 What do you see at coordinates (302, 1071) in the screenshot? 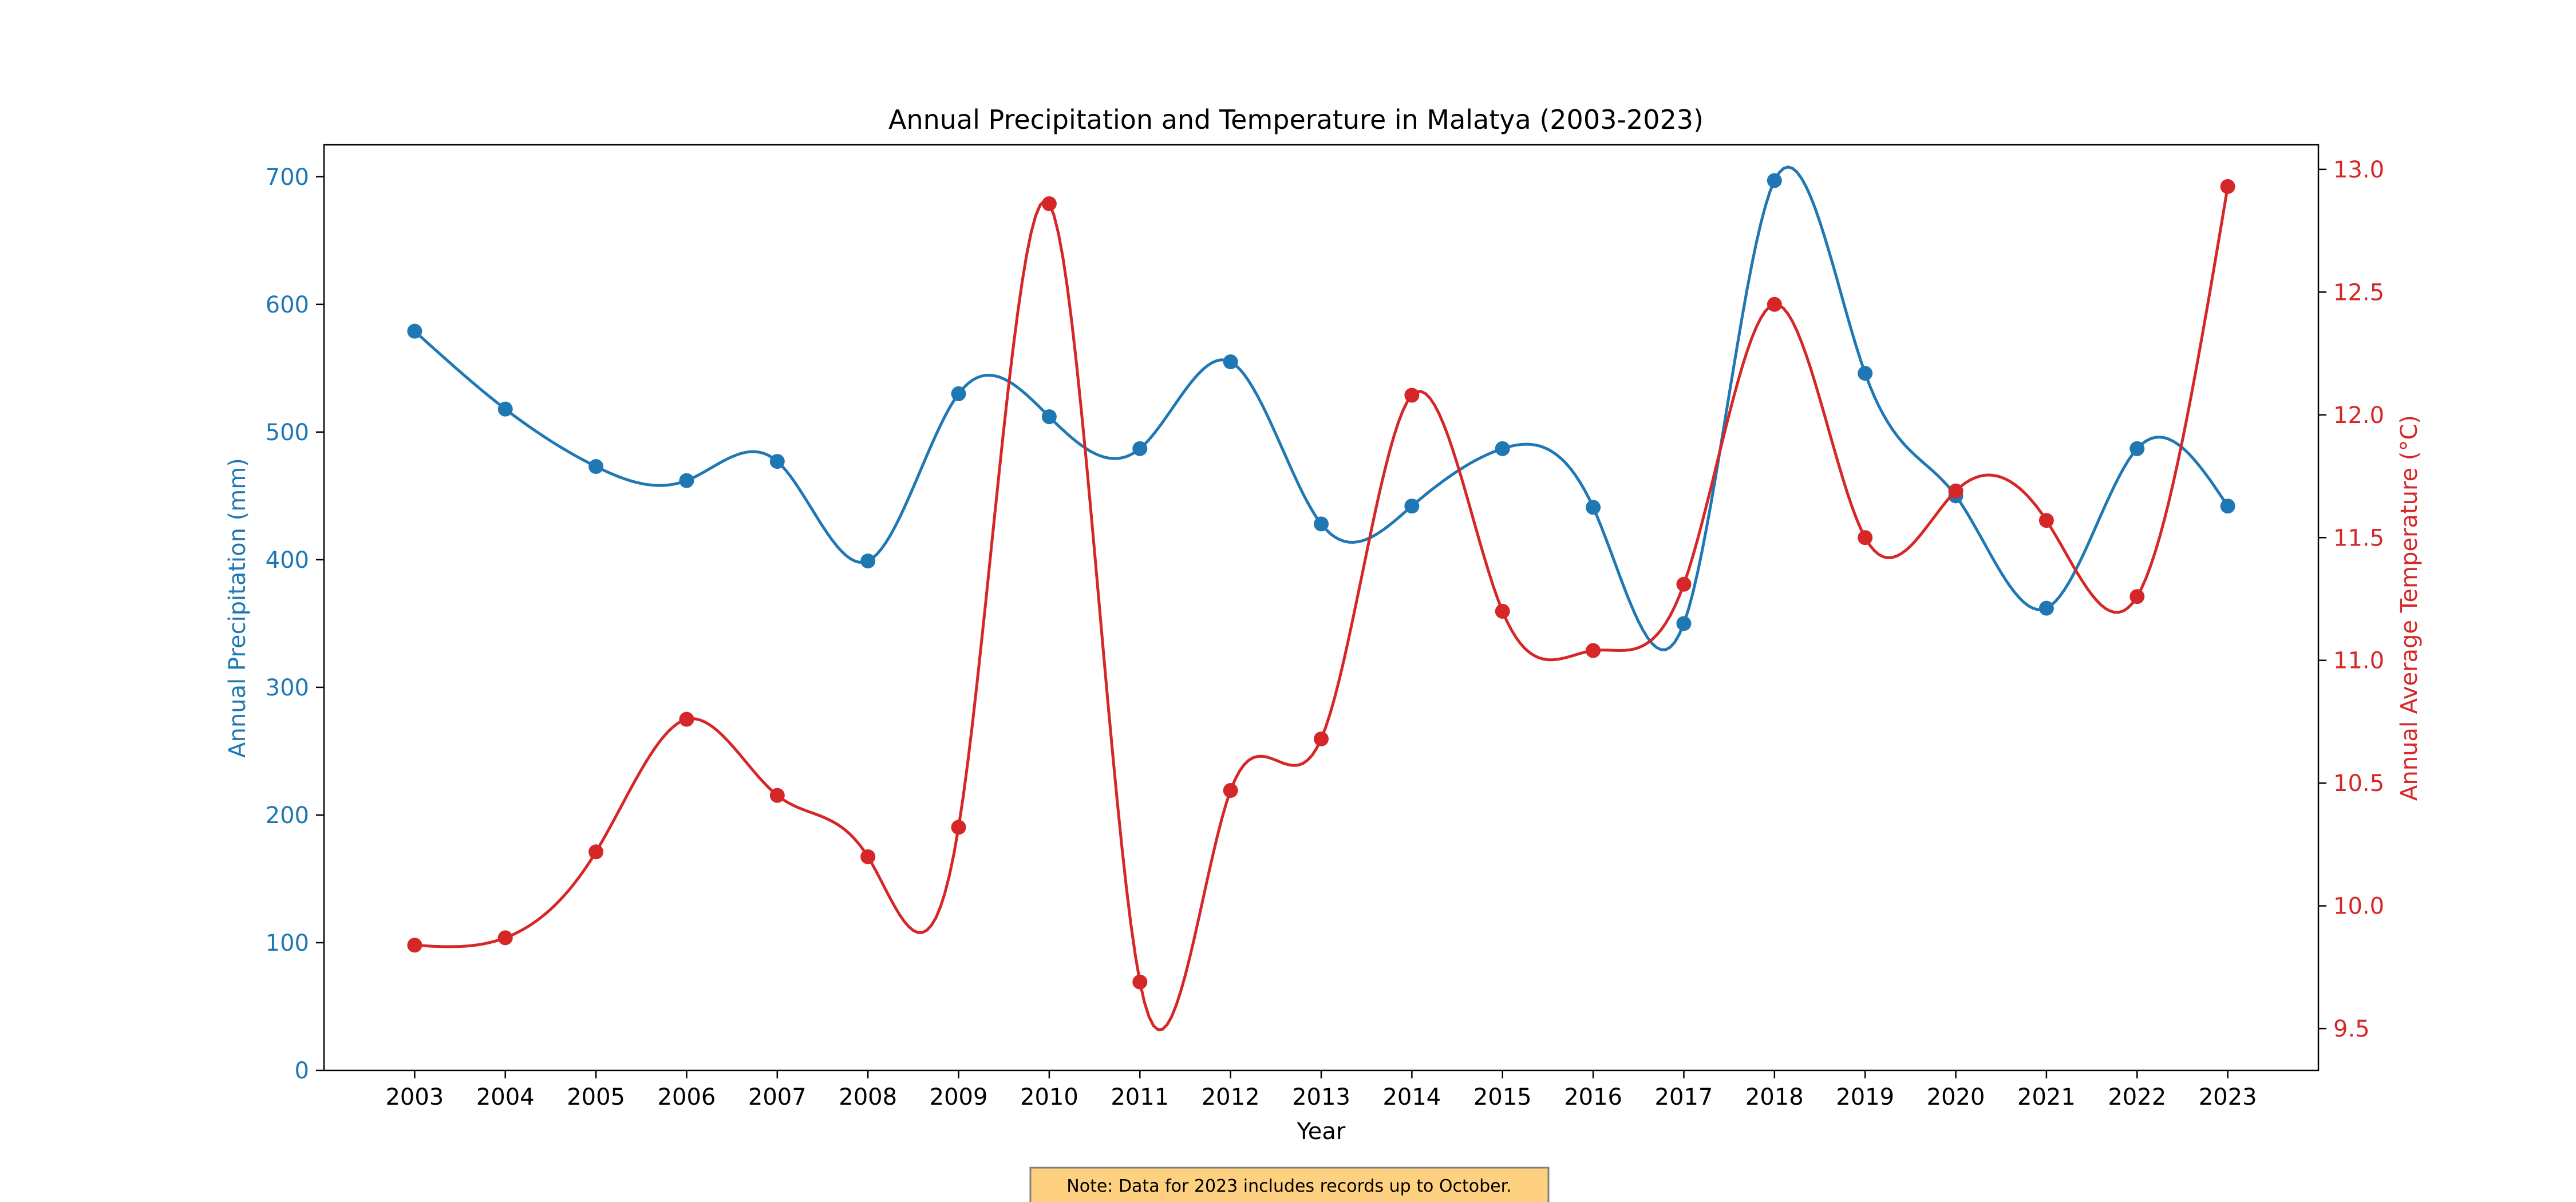
I see `y-left-tick-label: 0` at bounding box center [302, 1071].